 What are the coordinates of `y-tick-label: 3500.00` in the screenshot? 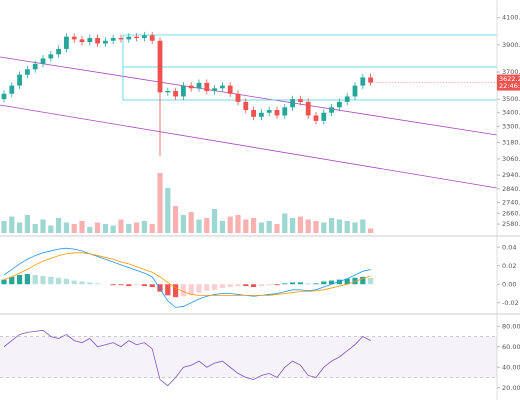 It's located at (511, 99).